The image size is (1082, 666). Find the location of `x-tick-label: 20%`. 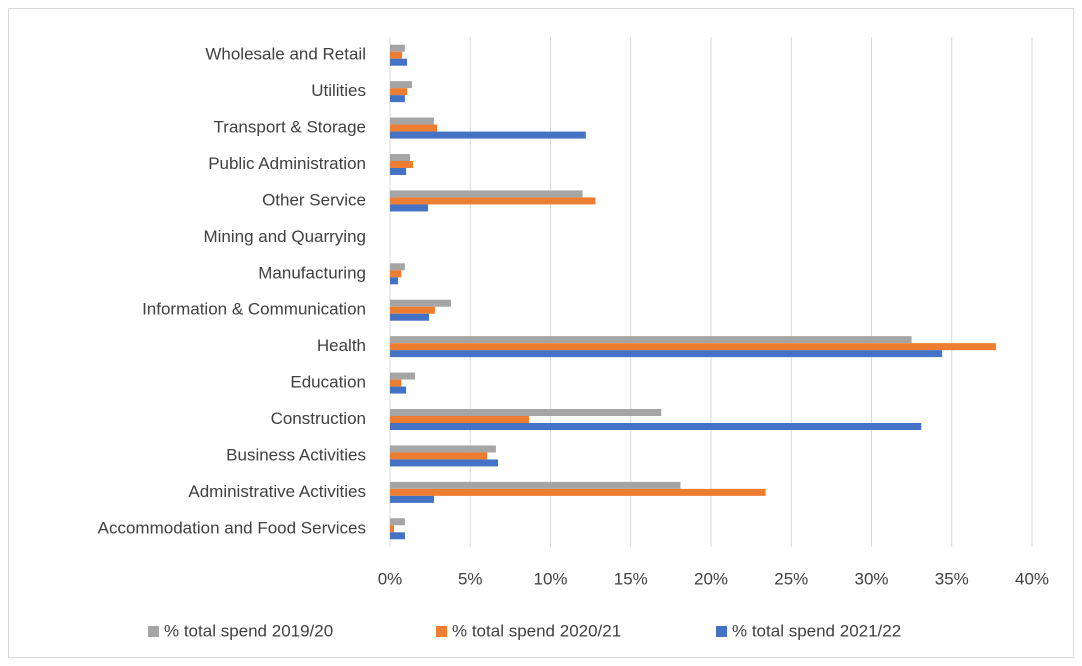

x-tick-label: 20% is located at coordinates (711, 578).